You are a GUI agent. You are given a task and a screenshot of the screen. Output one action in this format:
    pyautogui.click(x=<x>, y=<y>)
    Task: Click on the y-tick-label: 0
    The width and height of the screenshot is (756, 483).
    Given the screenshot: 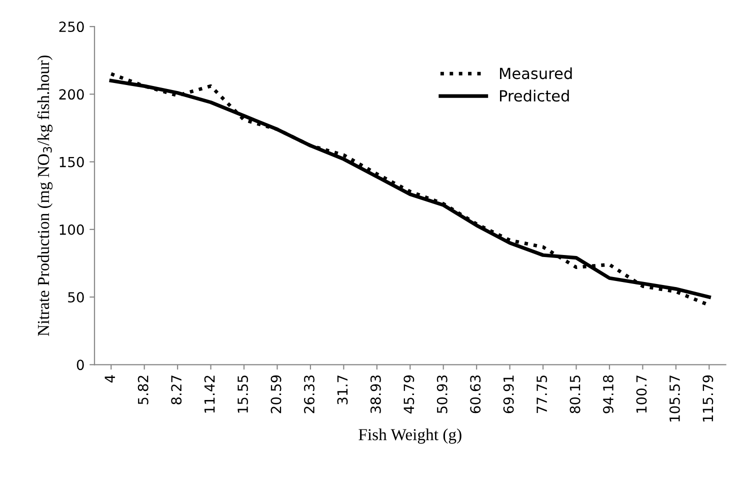 What is the action you would take?
    pyautogui.click(x=80, y=365)
    